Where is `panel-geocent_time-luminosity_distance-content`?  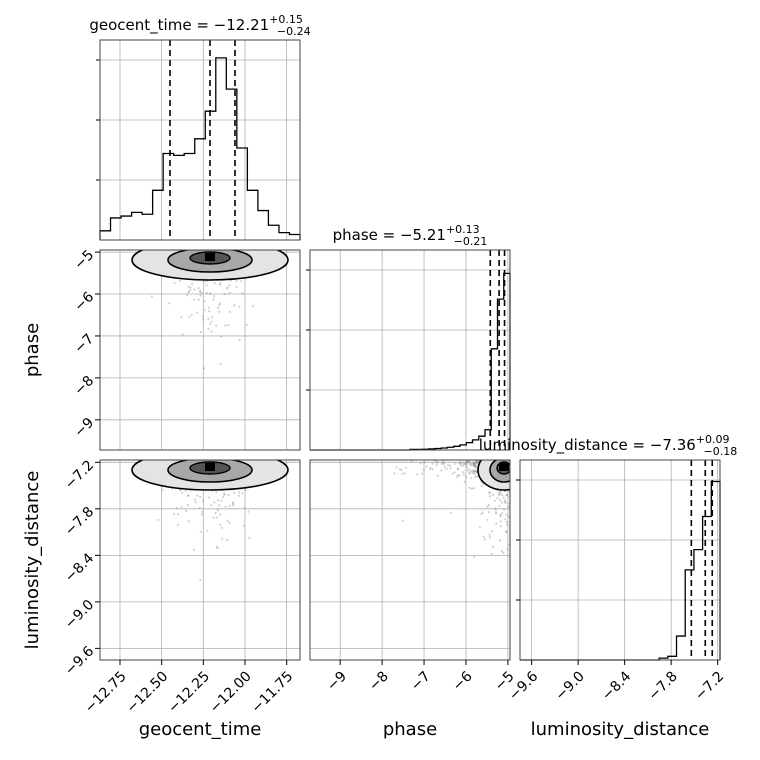 panel-geocent_time-luminosity_distance-content is located at coordinates (200, 560).